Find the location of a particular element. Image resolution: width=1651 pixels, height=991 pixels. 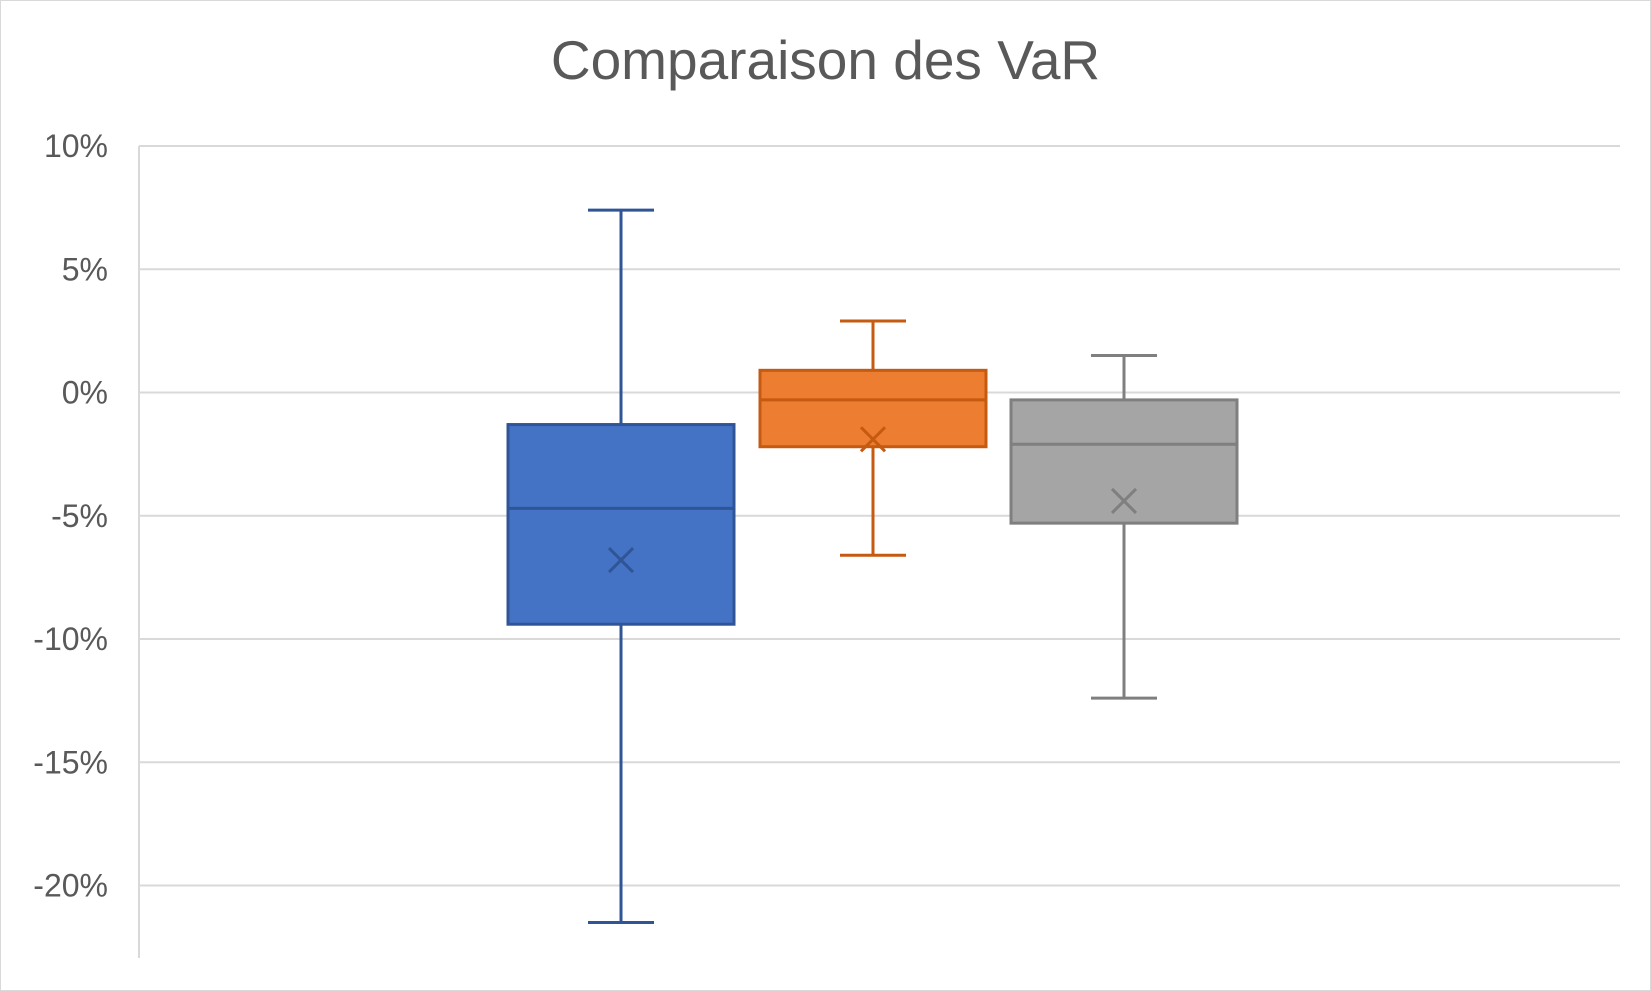

y-tick-label: -5% is located at coordinates (79, 516).